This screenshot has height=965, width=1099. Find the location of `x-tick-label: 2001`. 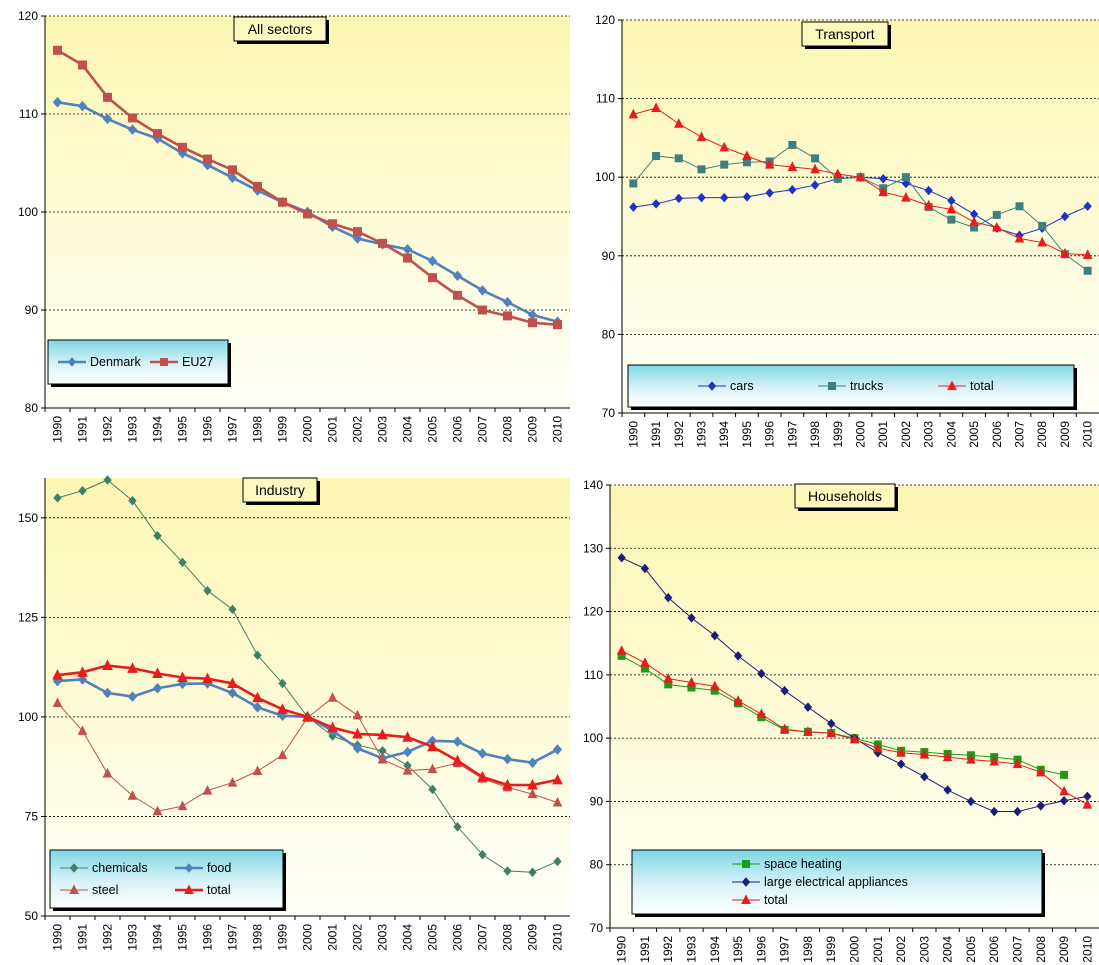

x-tick-label: 2001 is located at coordinates (878, 949).